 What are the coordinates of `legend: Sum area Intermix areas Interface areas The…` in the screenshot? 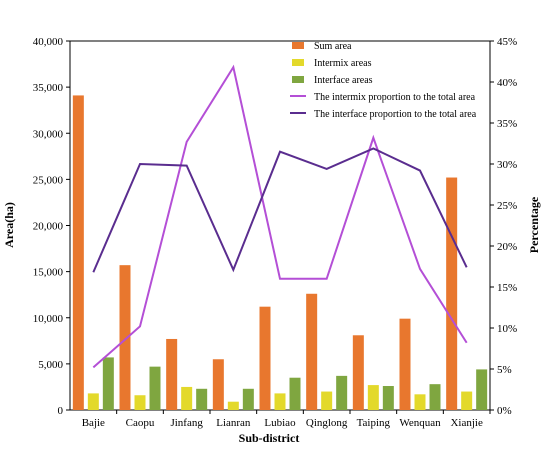 It's located at (383, 80).